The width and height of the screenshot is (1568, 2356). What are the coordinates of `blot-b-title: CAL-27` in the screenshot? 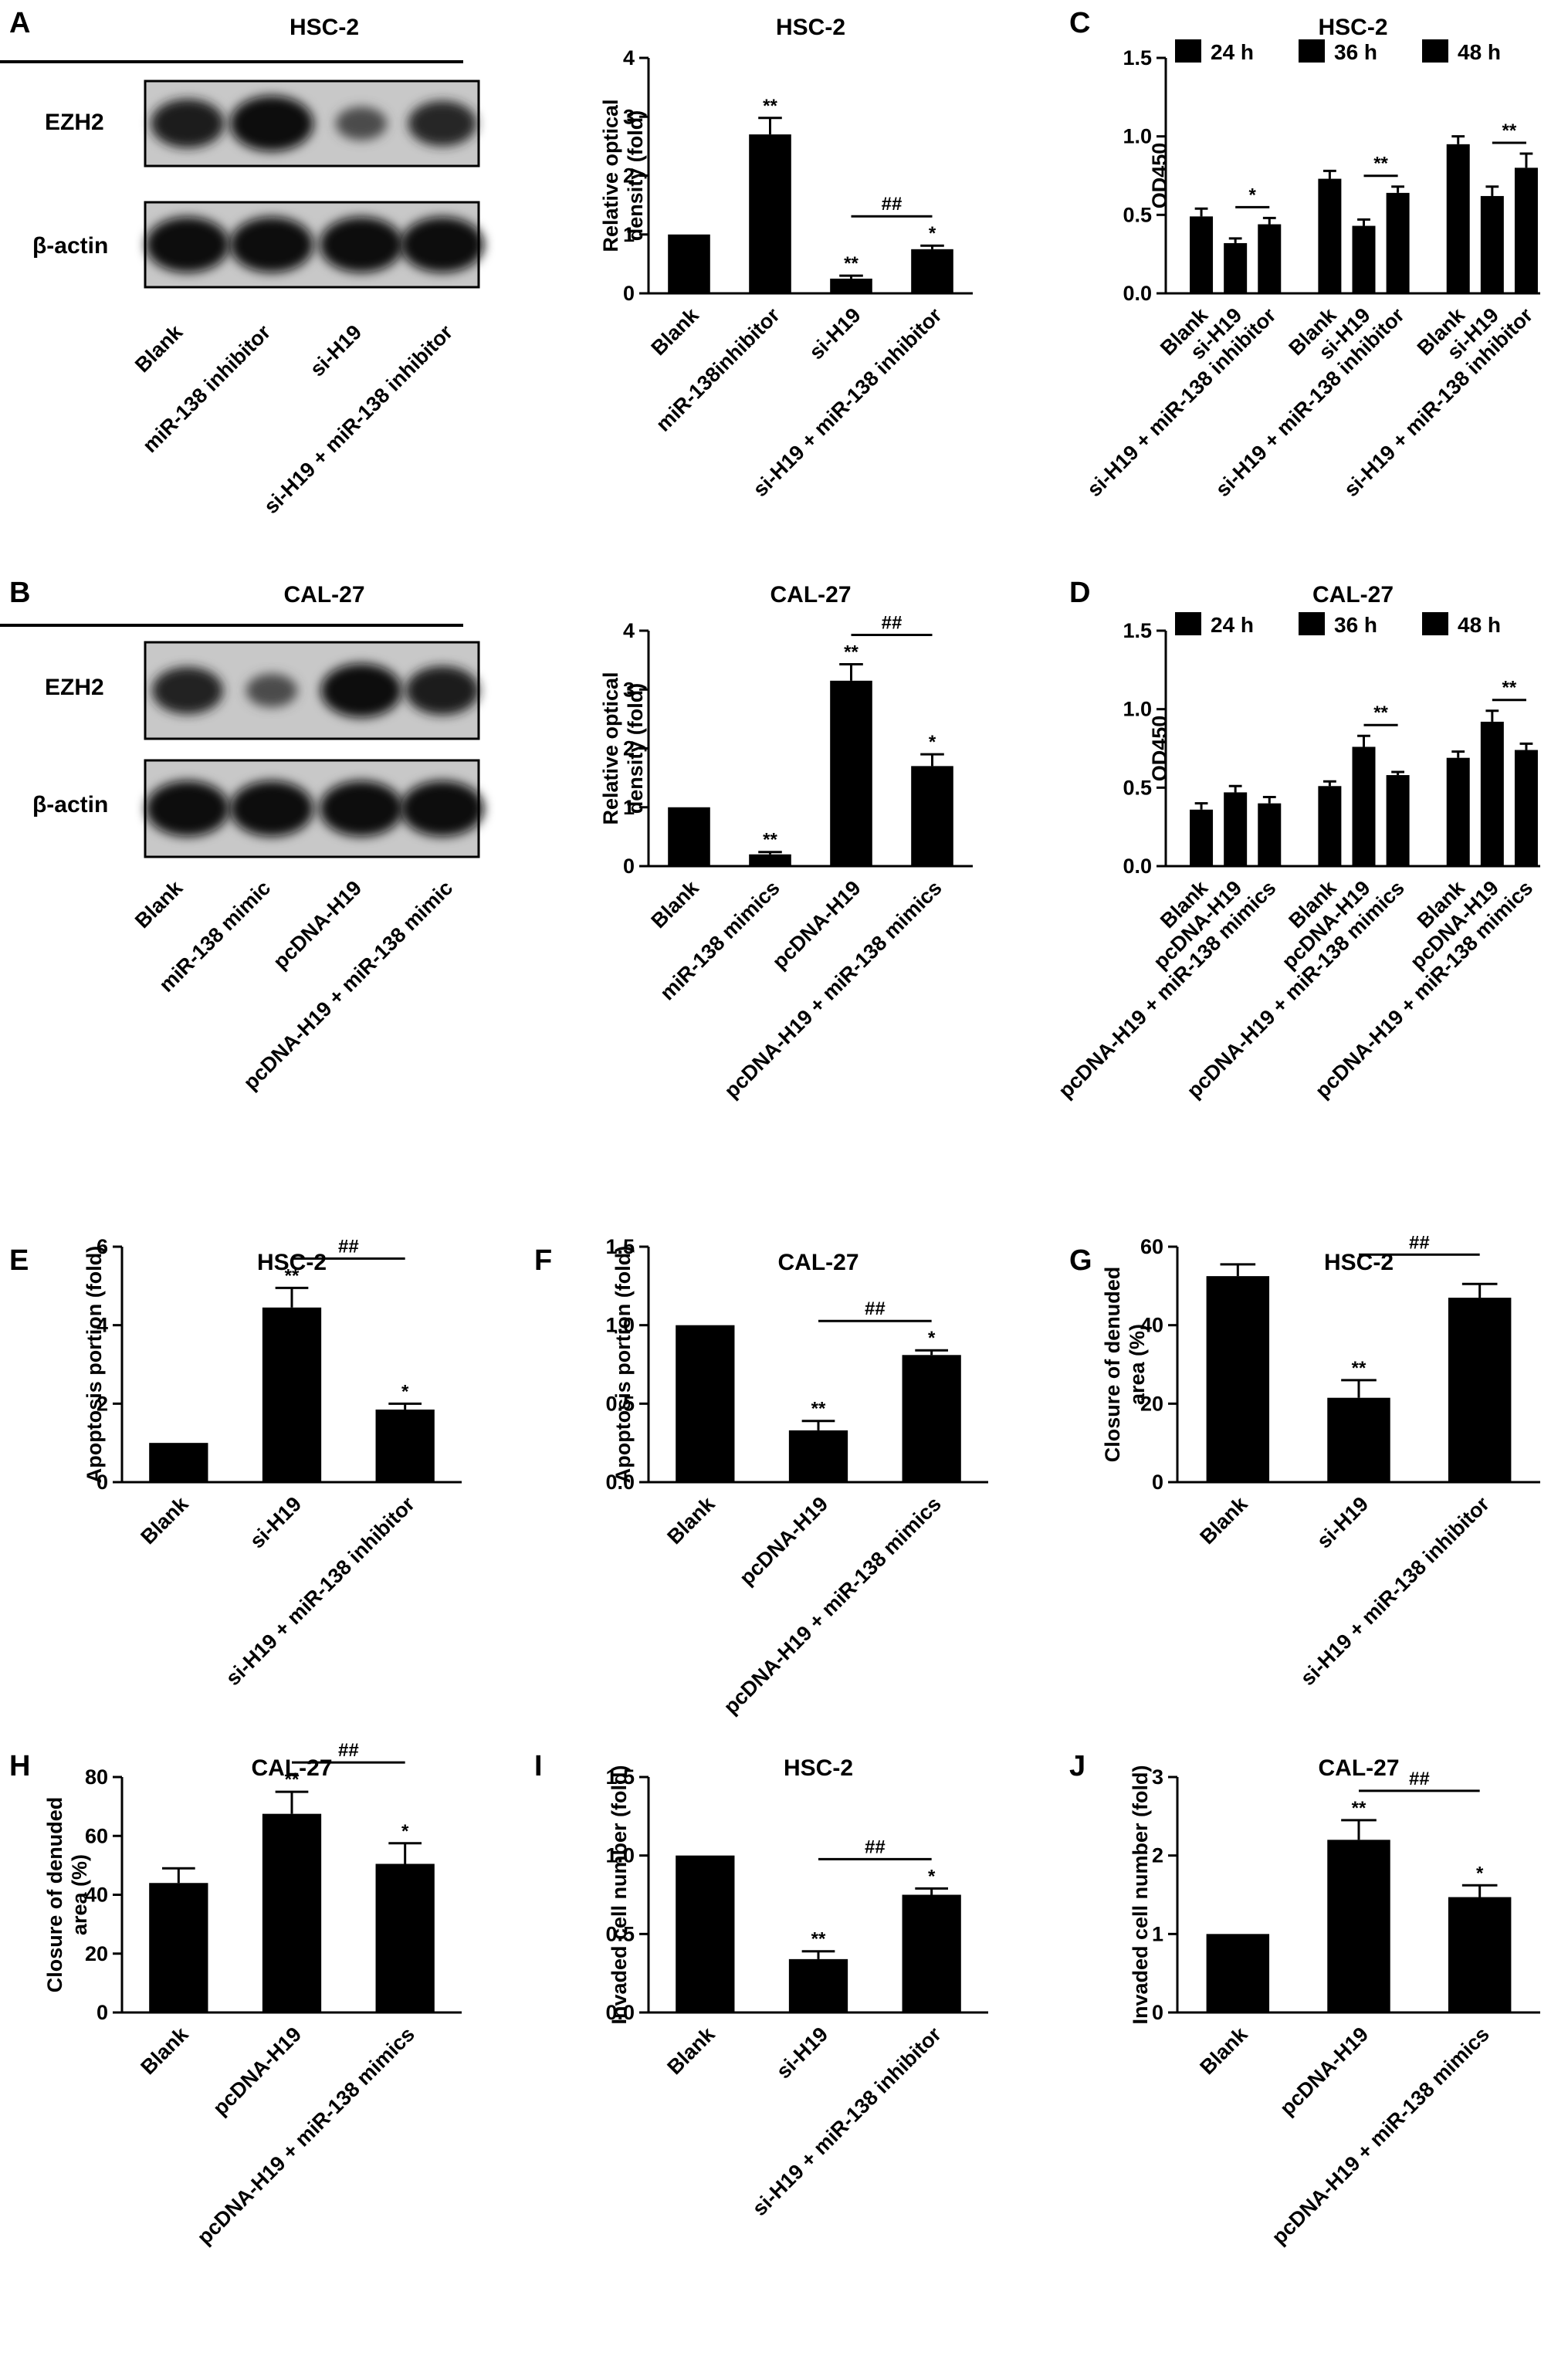 It's located at (323, 595).